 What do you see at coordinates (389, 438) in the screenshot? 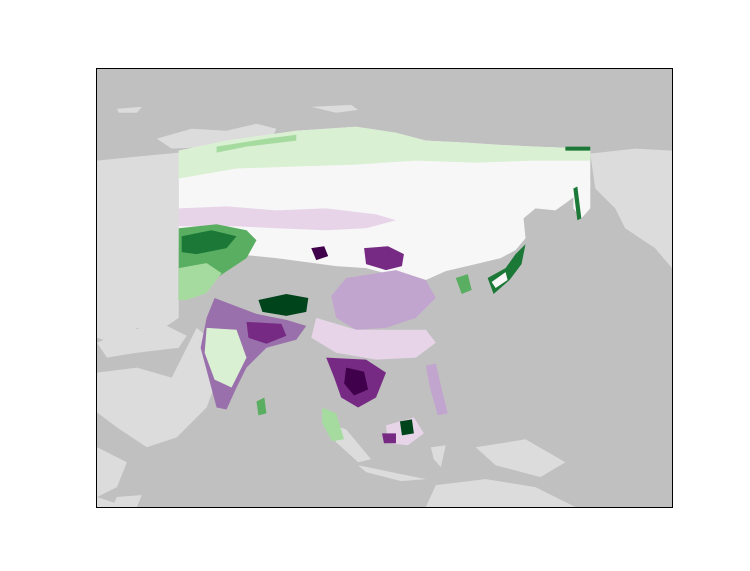
I see `raster-borneo-purple` at bounding box center [389, 438].